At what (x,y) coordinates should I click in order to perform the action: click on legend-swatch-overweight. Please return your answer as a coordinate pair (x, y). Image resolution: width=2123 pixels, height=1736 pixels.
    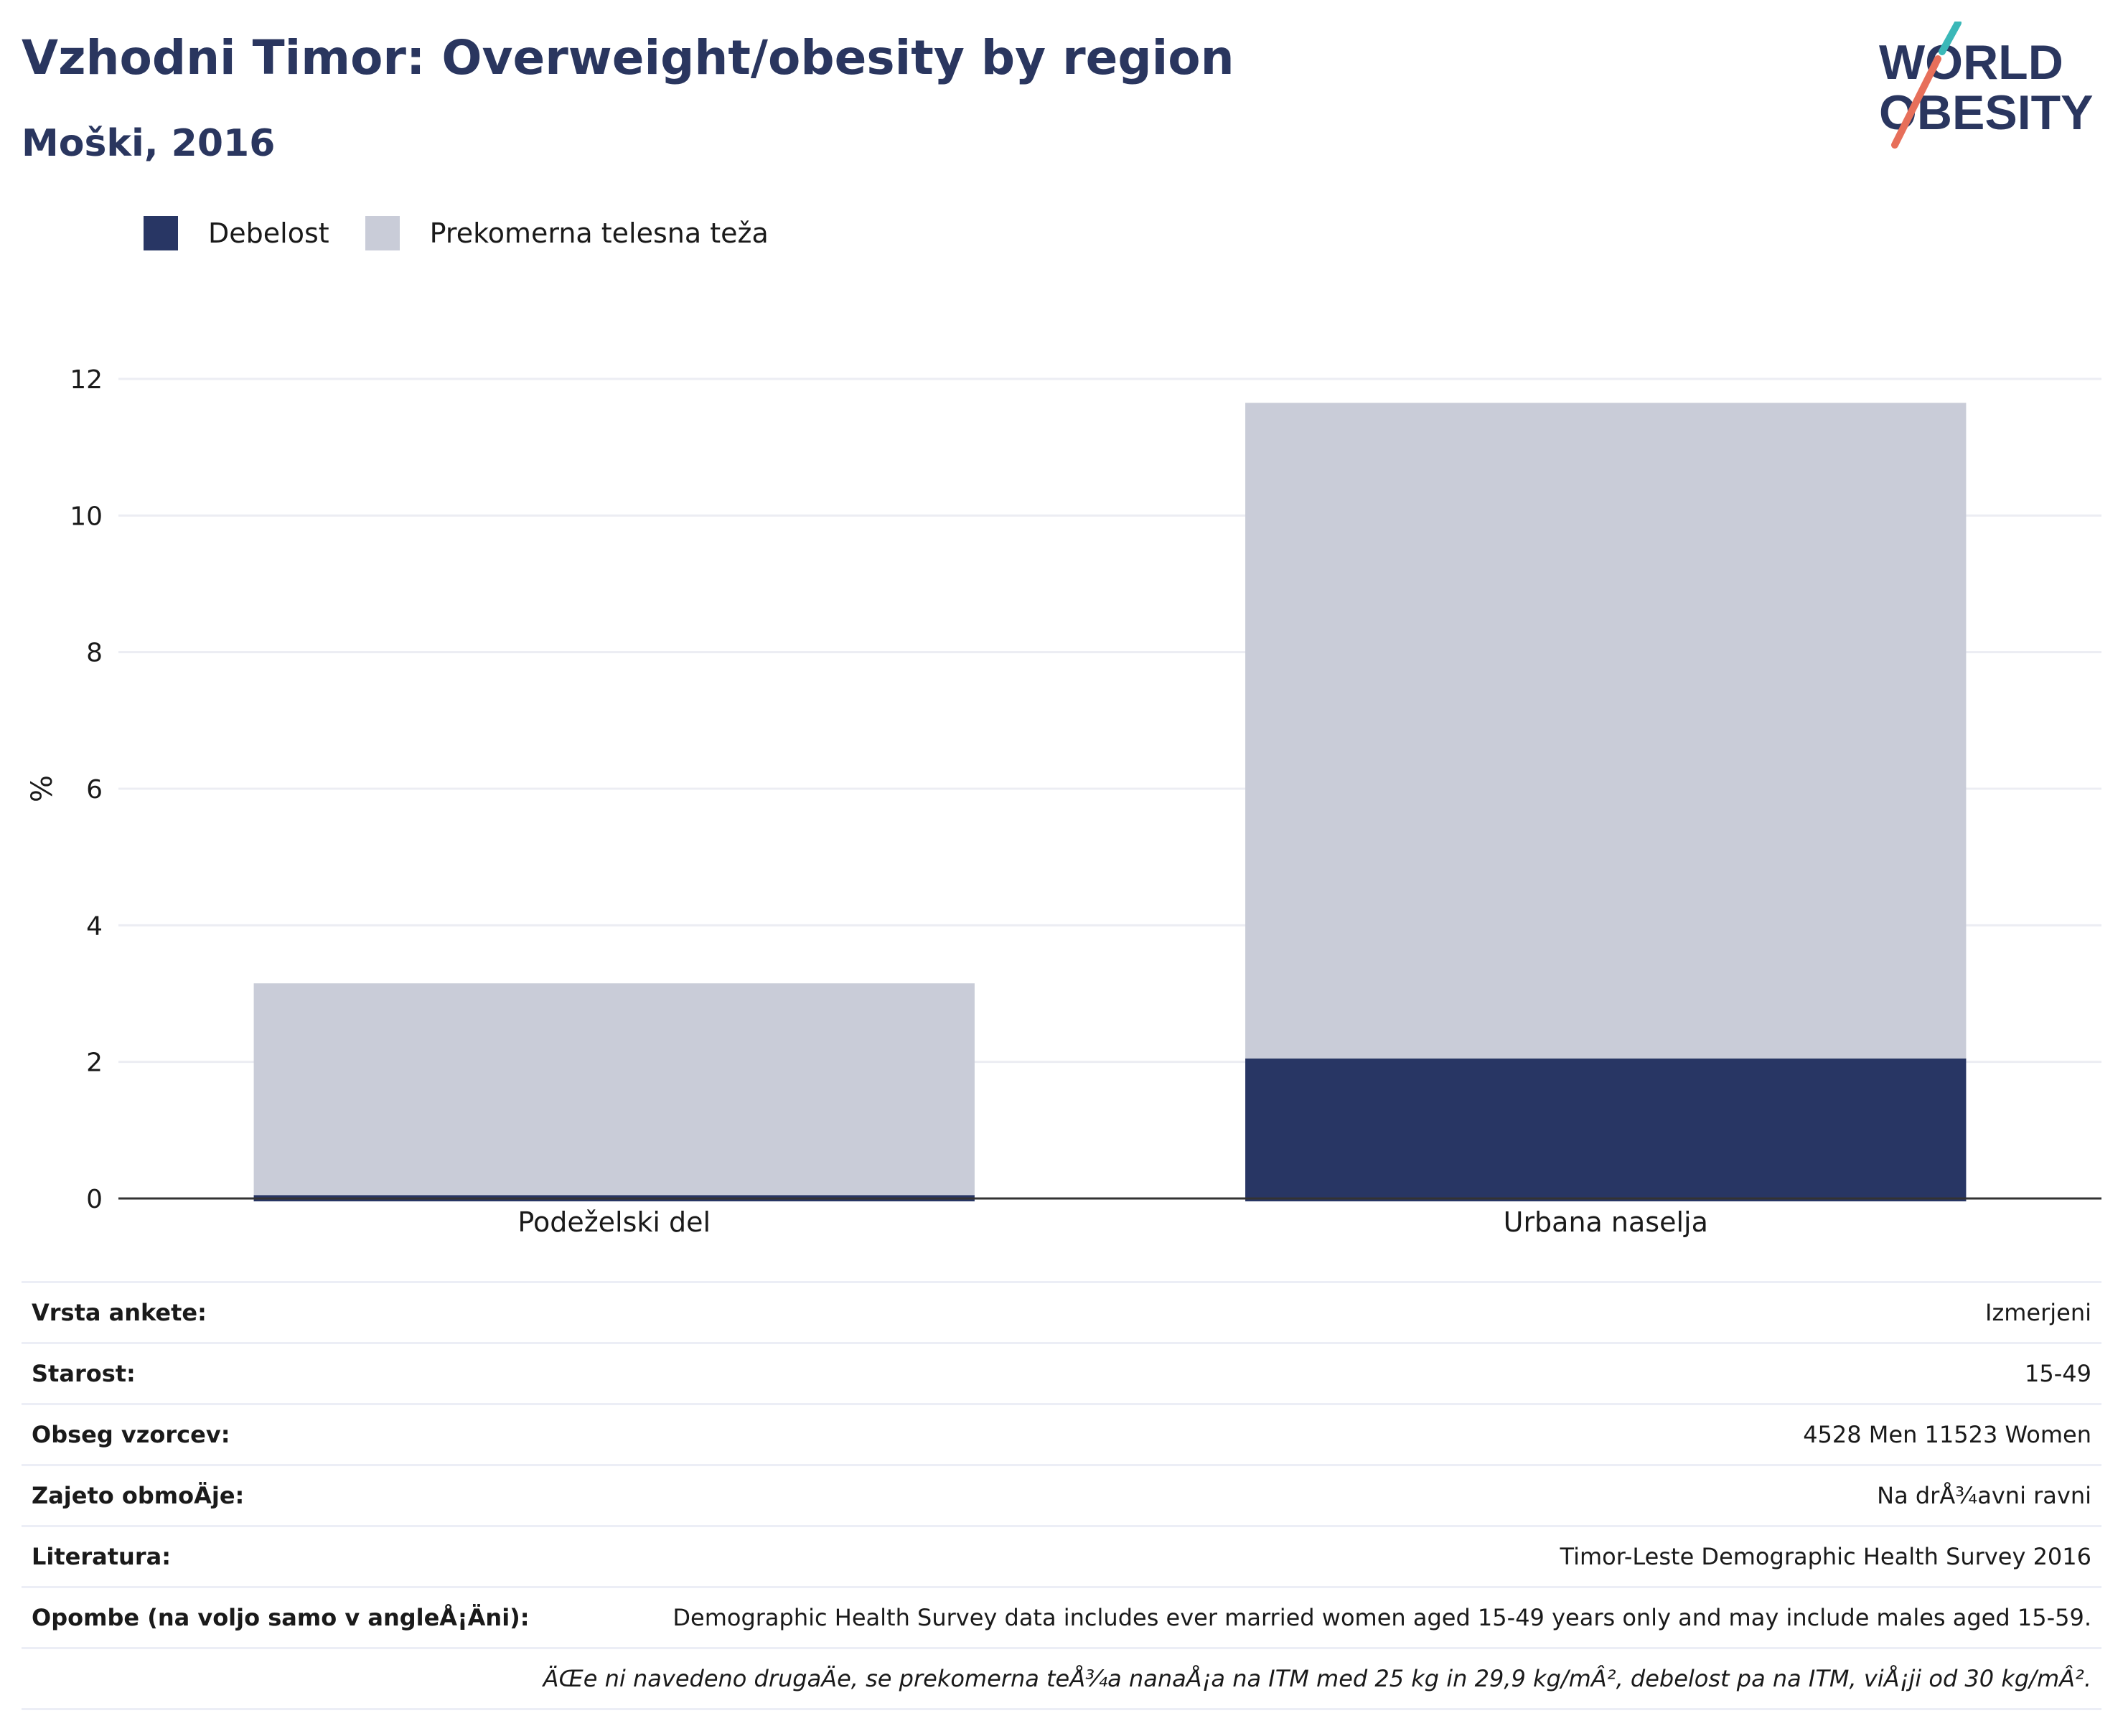
    Looking at the image, I should click on (382, 233).